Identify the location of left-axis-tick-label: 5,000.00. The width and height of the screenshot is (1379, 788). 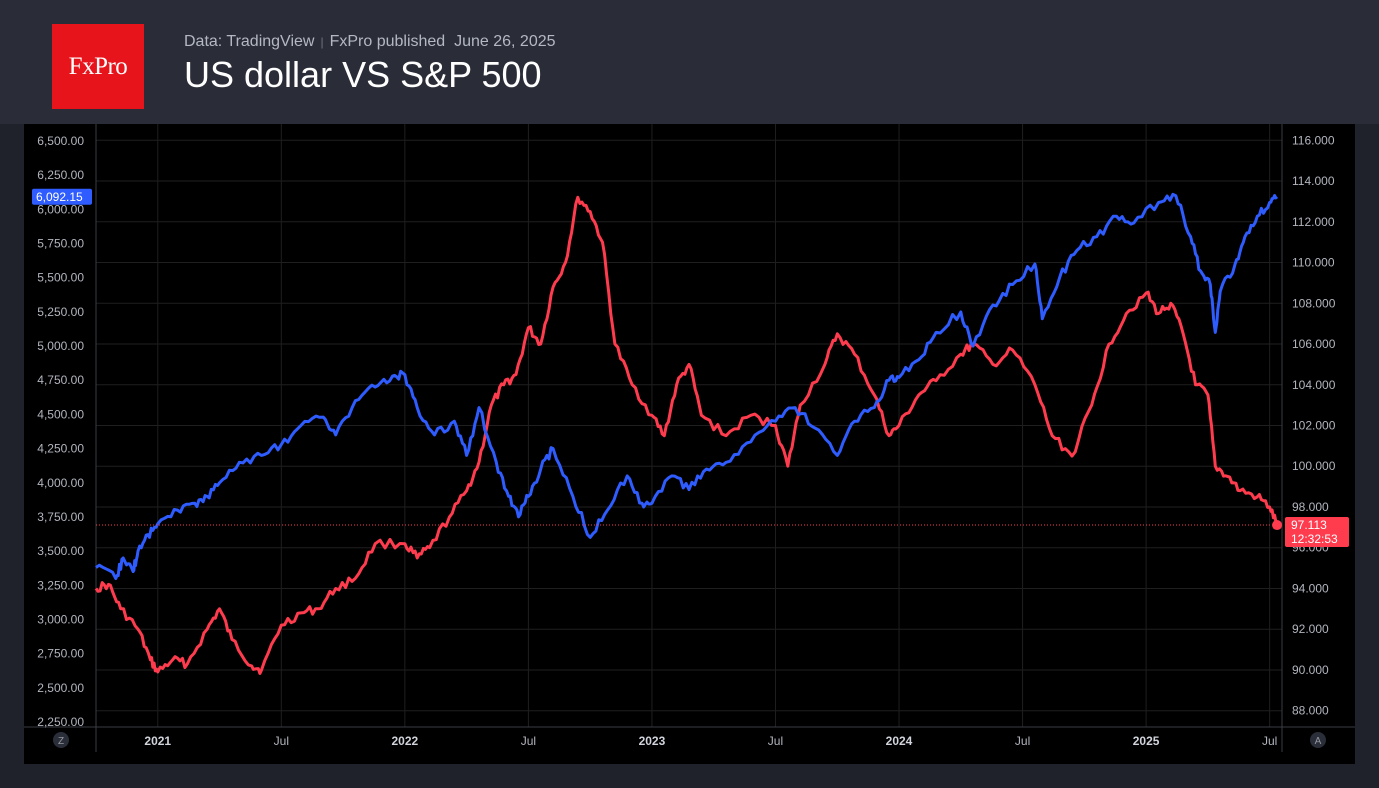
(60, 346).